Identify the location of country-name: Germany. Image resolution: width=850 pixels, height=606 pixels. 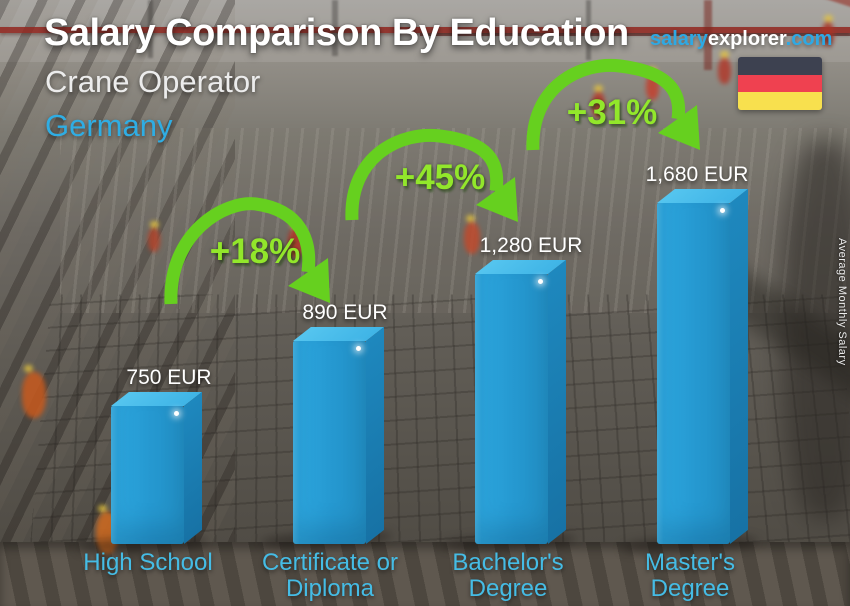
(109, 125).